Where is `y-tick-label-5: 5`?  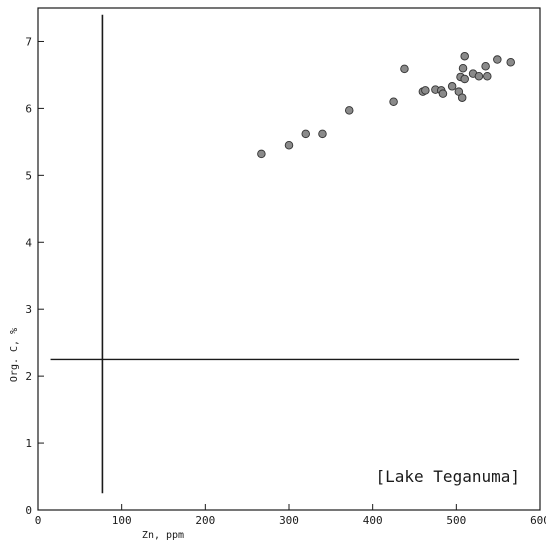
y-tick-label-5: 5 is located at coordinates (28, 175).